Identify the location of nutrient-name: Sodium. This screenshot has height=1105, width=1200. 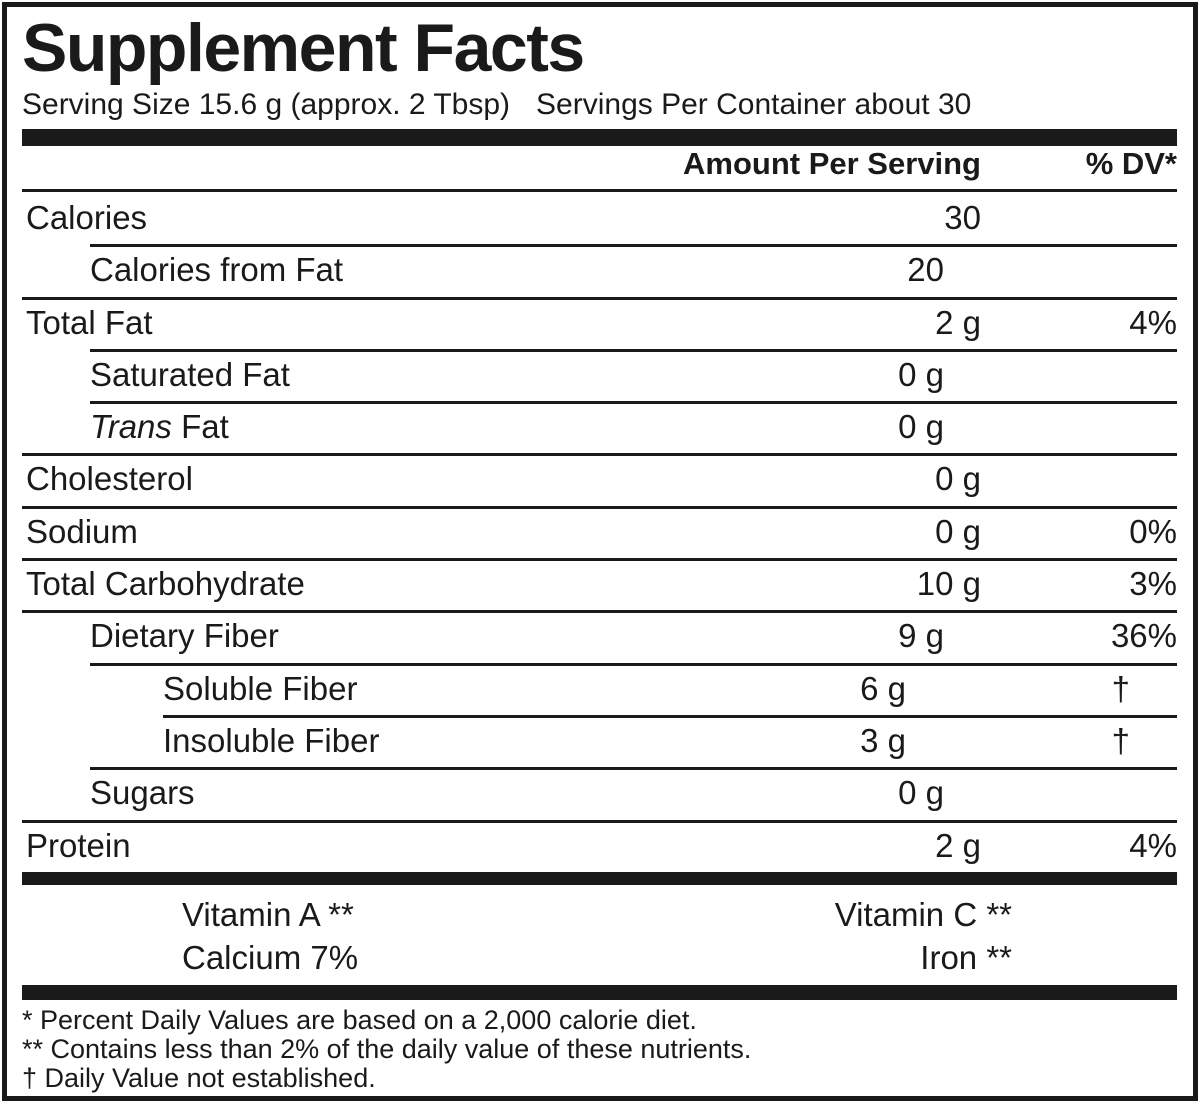
(82, 531).